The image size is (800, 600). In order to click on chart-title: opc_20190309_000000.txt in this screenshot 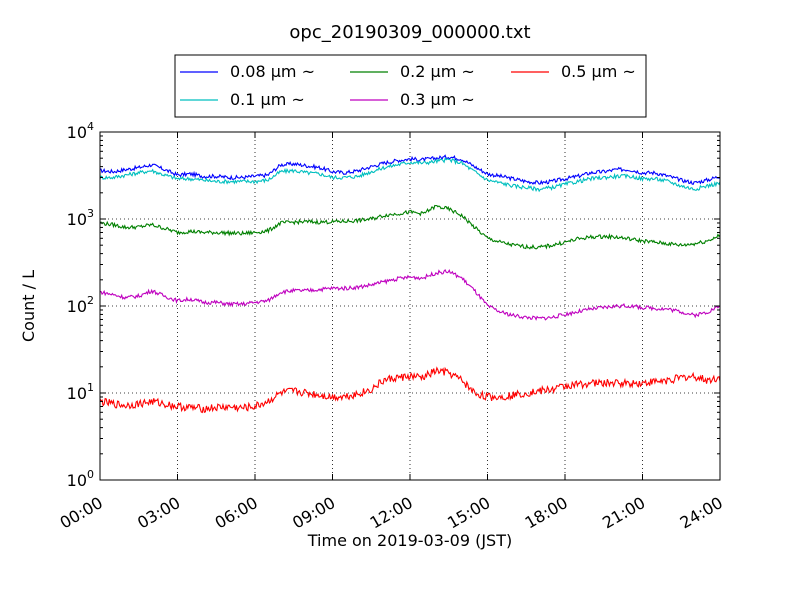, I will do `click(409, 32)`.